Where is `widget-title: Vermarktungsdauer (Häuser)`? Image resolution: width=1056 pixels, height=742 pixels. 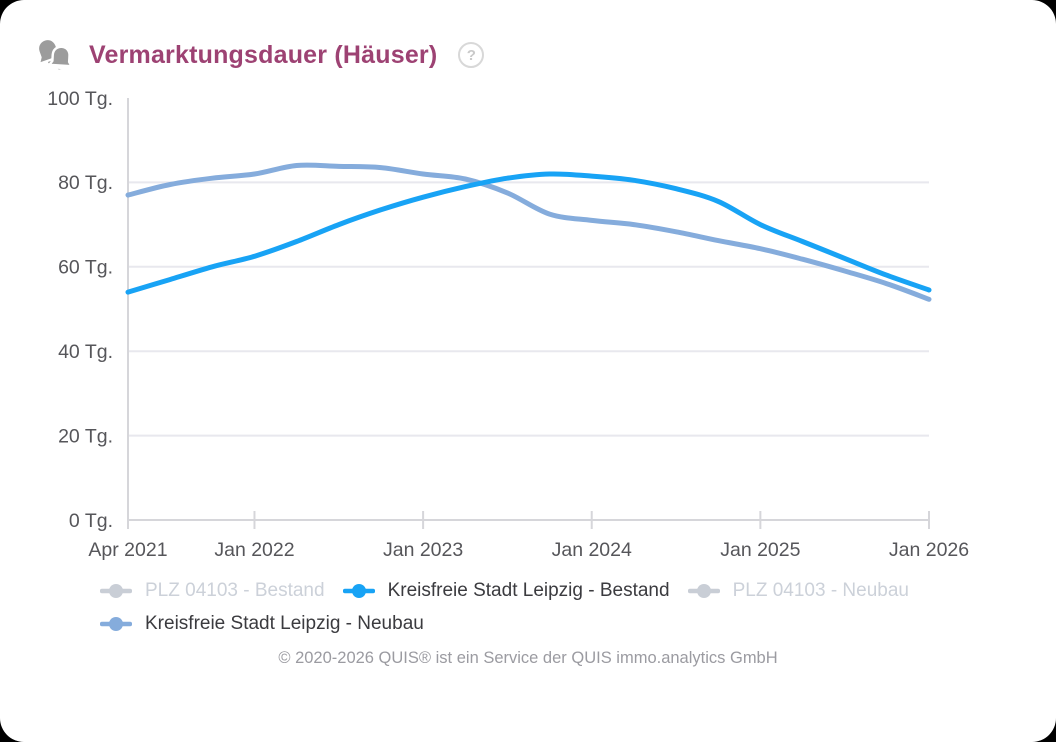 widget-title: Vermarktungsdauer (Häuser) is located at coordinates (263, 54).